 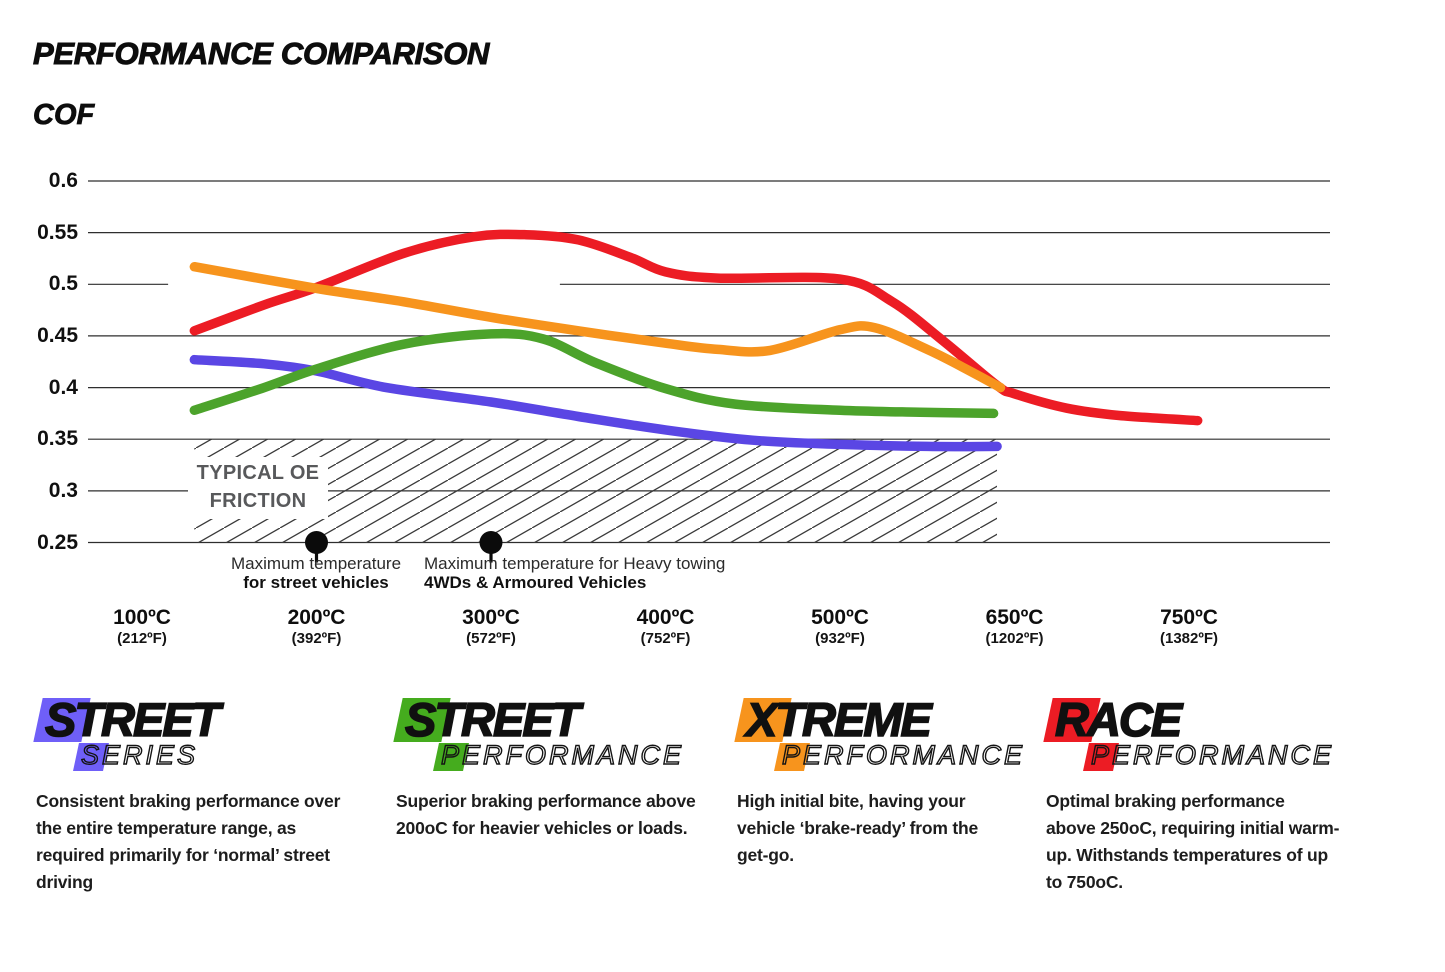 I want to click on x-tick-celsius: 650ºC, so click(x=1014, y=617).